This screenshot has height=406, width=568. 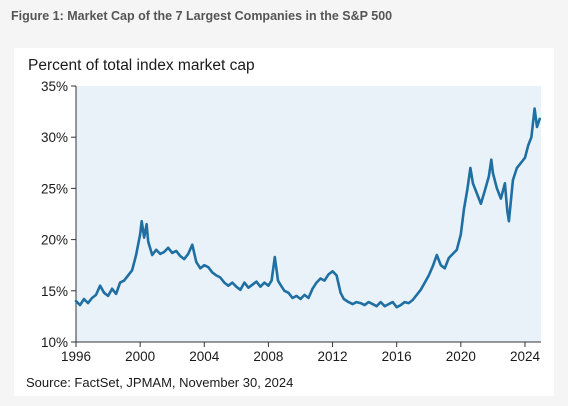 I want to click on y-tick-label: 25%, so click(x=54, y=188).